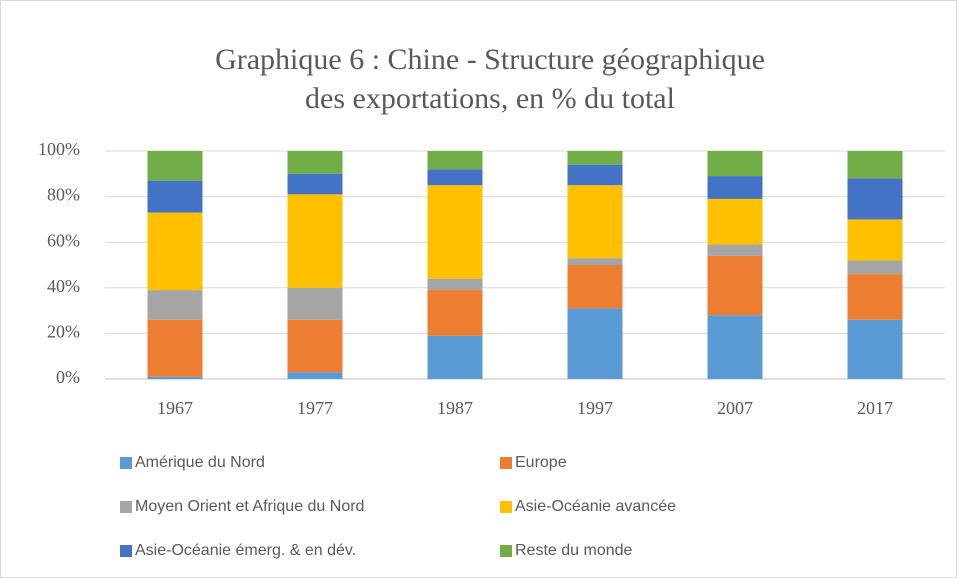 The width and height of the screenshot is (958, 578). What do you see at coordinates (245, 550) in the screenshot?
I see `legend-label: Asie-Océanie émerg. & en dév.` at bounding box center [245, 550].